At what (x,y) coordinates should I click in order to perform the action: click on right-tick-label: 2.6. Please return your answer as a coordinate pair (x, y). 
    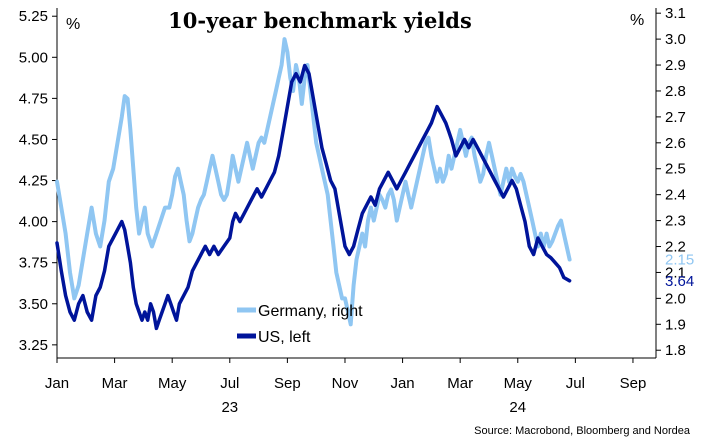
    Looking at the image, I should click on (675, 143).